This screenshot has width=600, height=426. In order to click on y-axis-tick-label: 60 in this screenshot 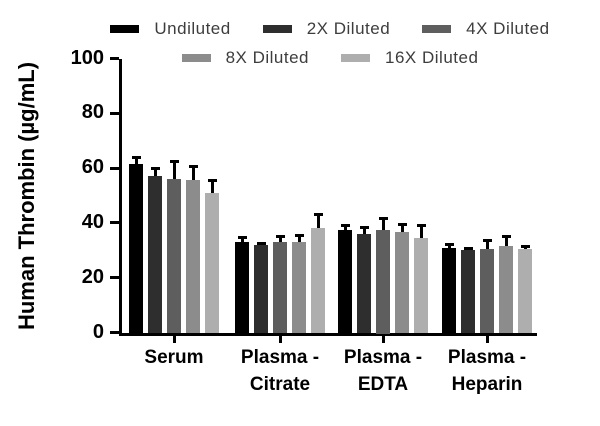, I will do `click(92, 167)`.